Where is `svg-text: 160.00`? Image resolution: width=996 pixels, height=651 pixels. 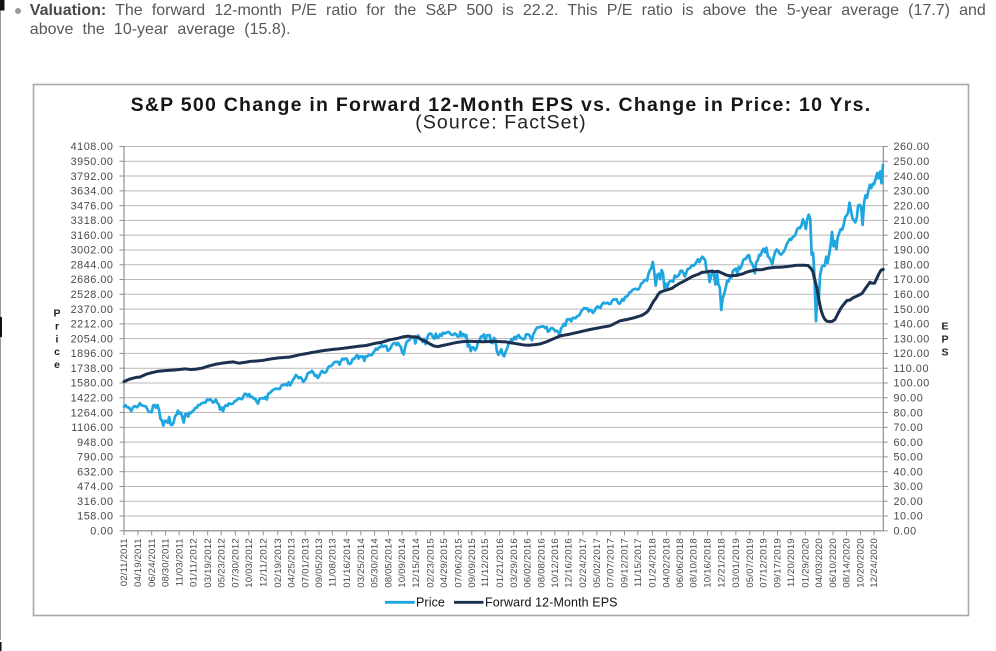 svg-text: 160.00 is located at coordinates (912, 295).